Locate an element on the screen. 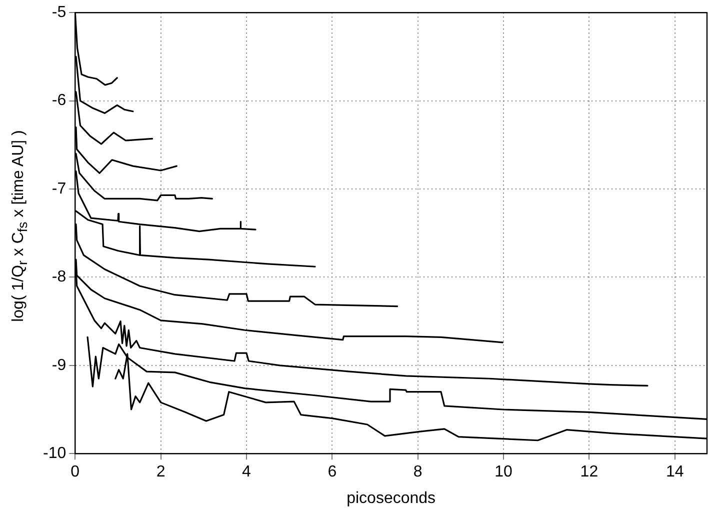 The height and width of the screenshot is (512, 709). x-tick-label: 6 is located at coordinates (332, 472).